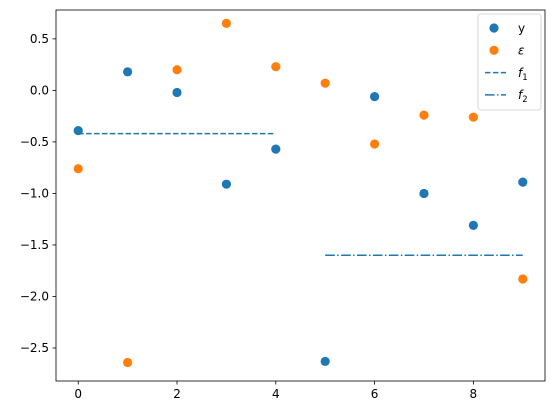  I want to click on legend-label-0: y, so click(521, 28).